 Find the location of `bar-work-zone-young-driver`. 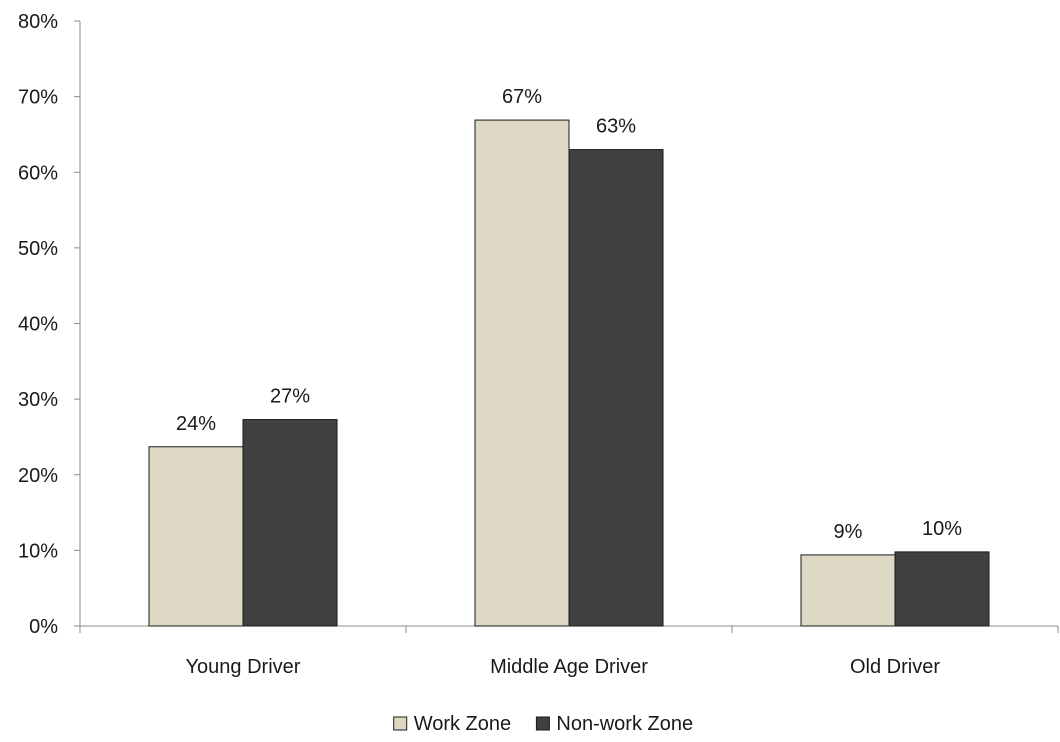

bar-work-zone-young-driver is located at coordinates (196, 536).